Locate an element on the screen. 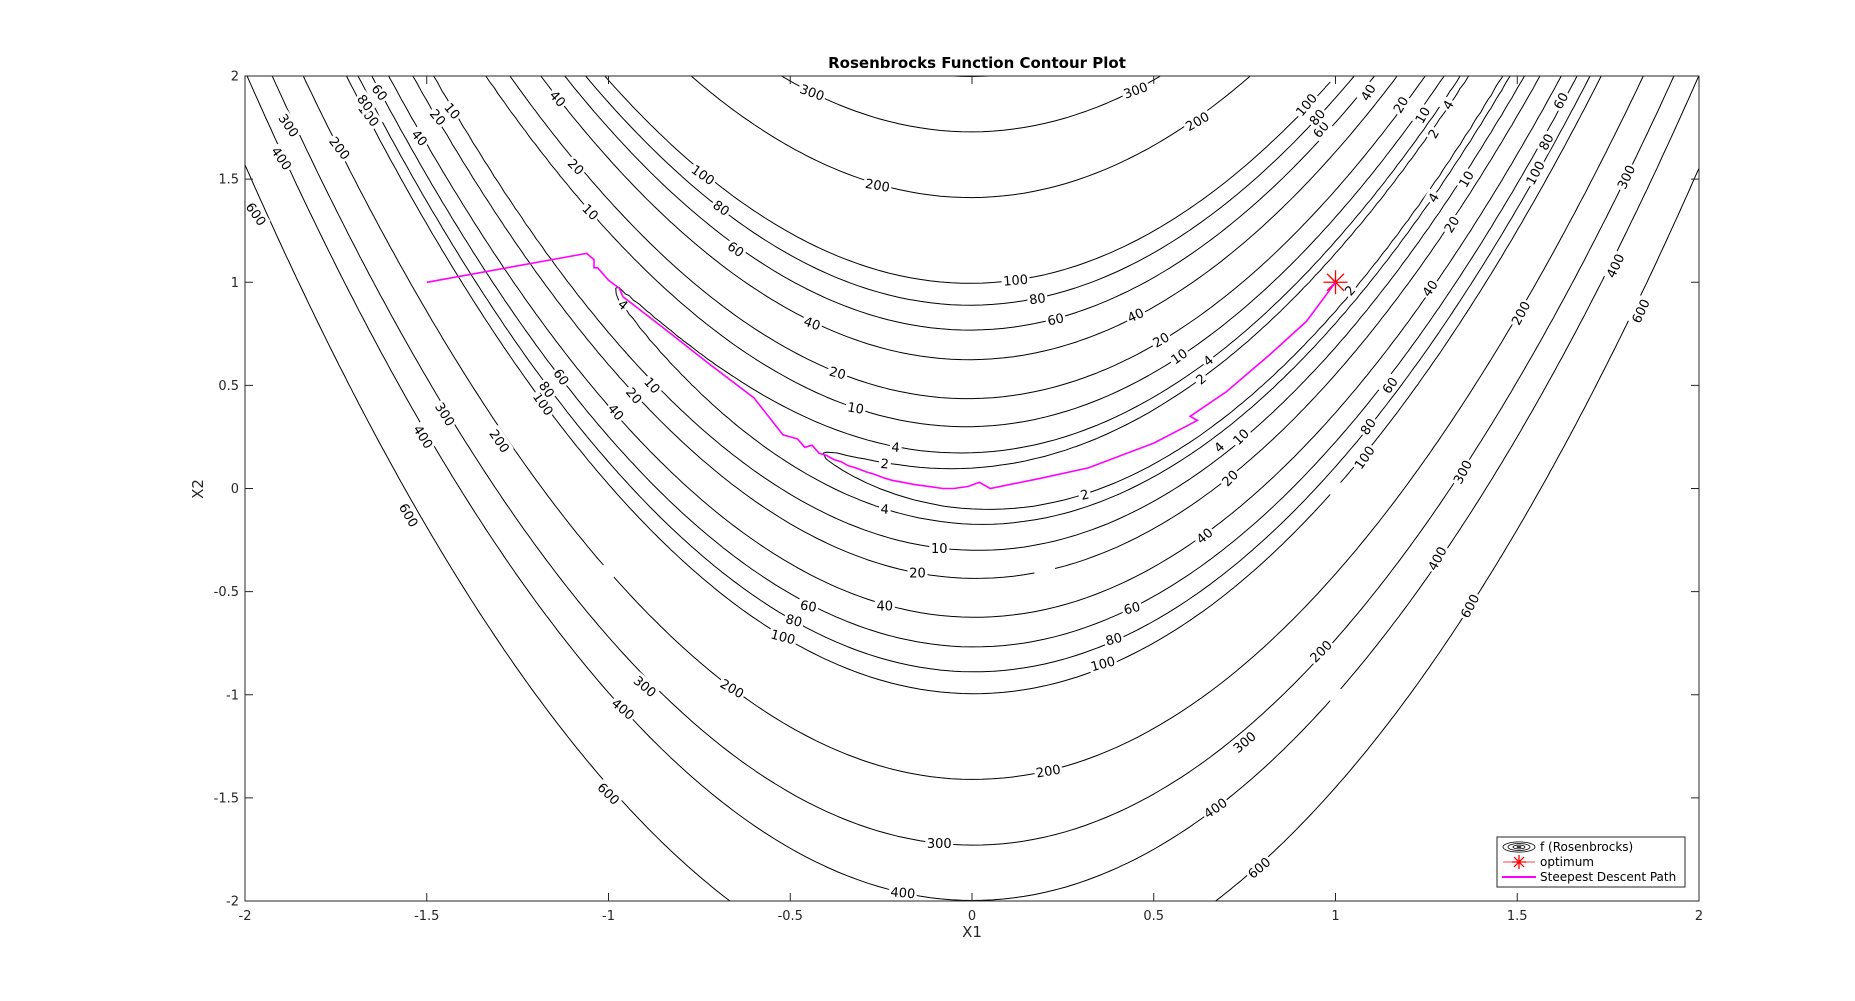  legend-label: f (Rosenbrocks) is located at coordinates (1586, 847).